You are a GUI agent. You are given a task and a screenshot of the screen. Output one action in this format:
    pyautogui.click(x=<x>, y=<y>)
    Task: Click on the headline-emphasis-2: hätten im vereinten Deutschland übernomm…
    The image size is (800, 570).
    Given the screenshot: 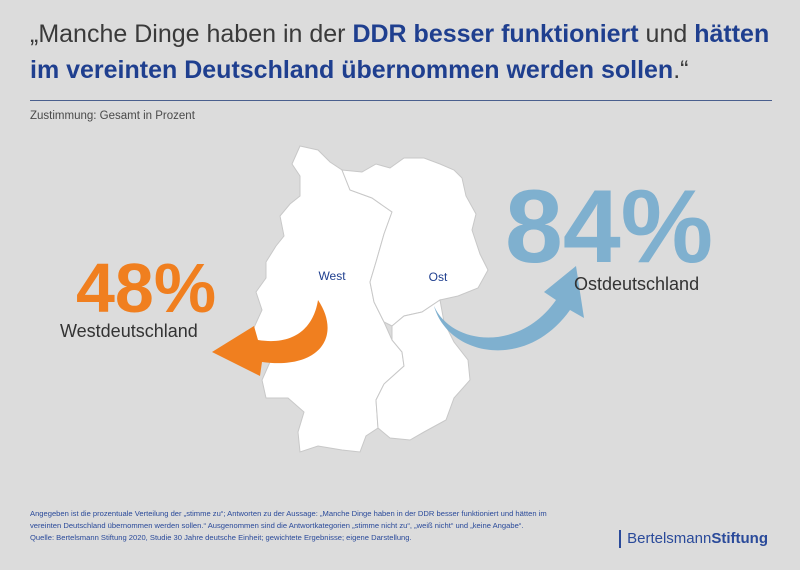 What is the action you would take?
    pyautogui.click(x=400, y=52)
    